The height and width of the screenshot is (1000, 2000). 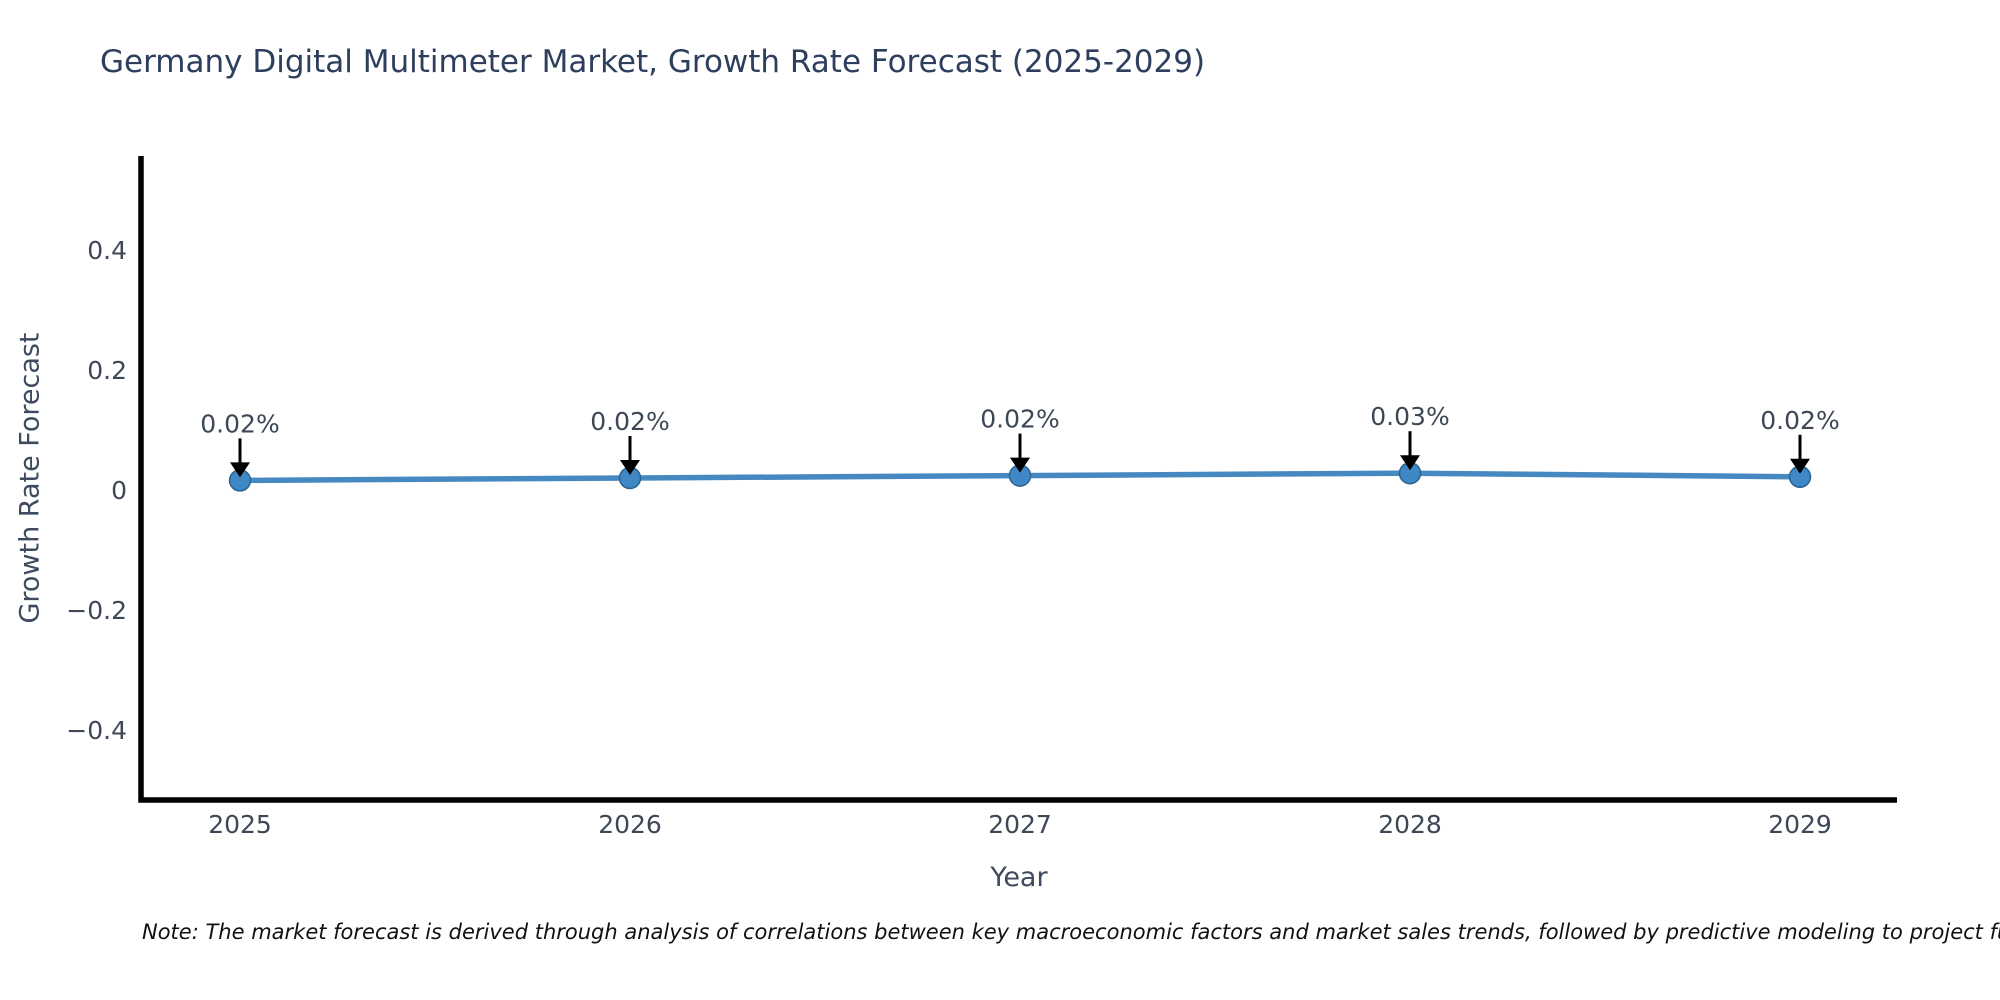 I want to click on x-tick-label: 2027, so click(x=1020, y=824).